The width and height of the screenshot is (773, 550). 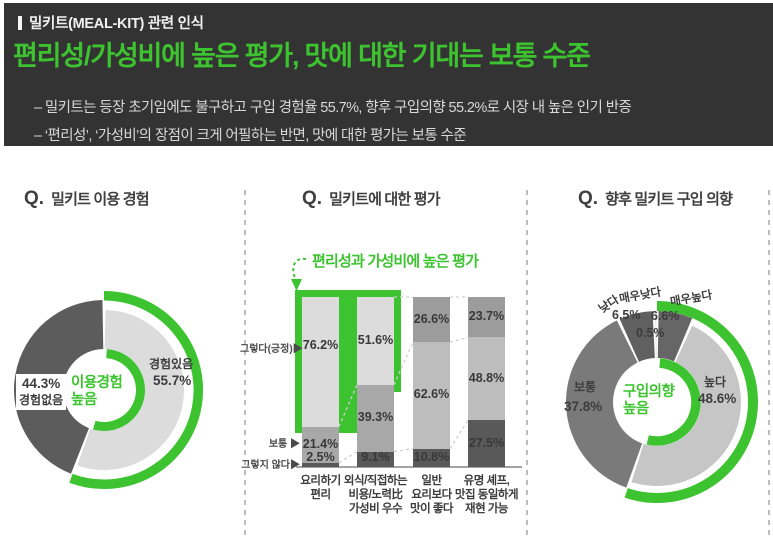 I want to click on bar-value-label: 27.5%, so click(x=486, y=442).